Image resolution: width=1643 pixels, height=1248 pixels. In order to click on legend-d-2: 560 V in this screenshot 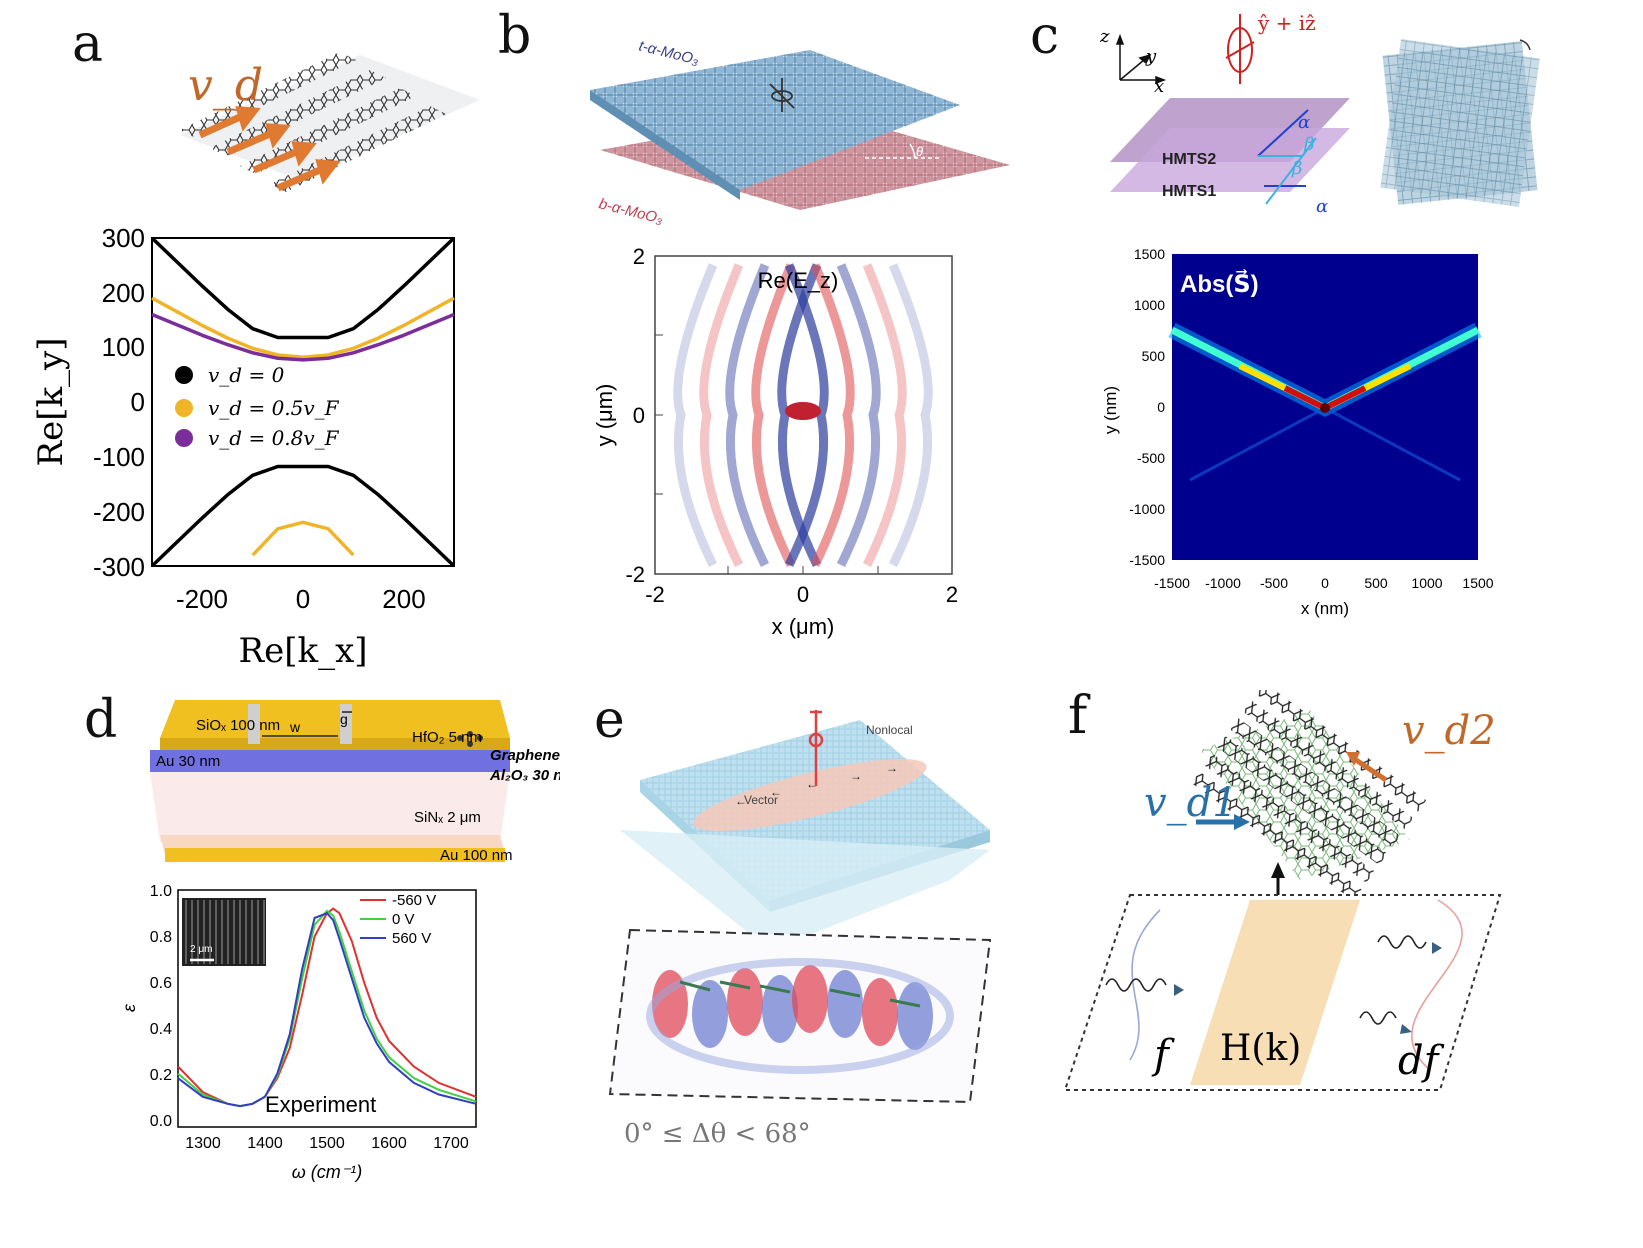, I will do `click(411, 938)`.